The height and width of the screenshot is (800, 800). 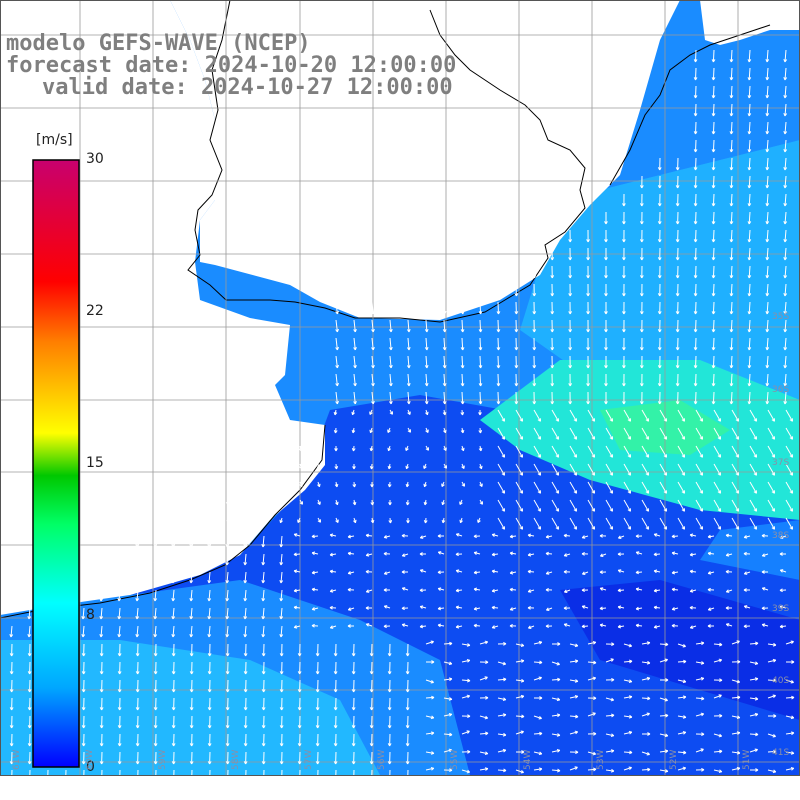 What do you see at coordinates (90, 615) in the screenshot?
I see `colorbar-tick-8: 8` at bounding box center [90, 615].